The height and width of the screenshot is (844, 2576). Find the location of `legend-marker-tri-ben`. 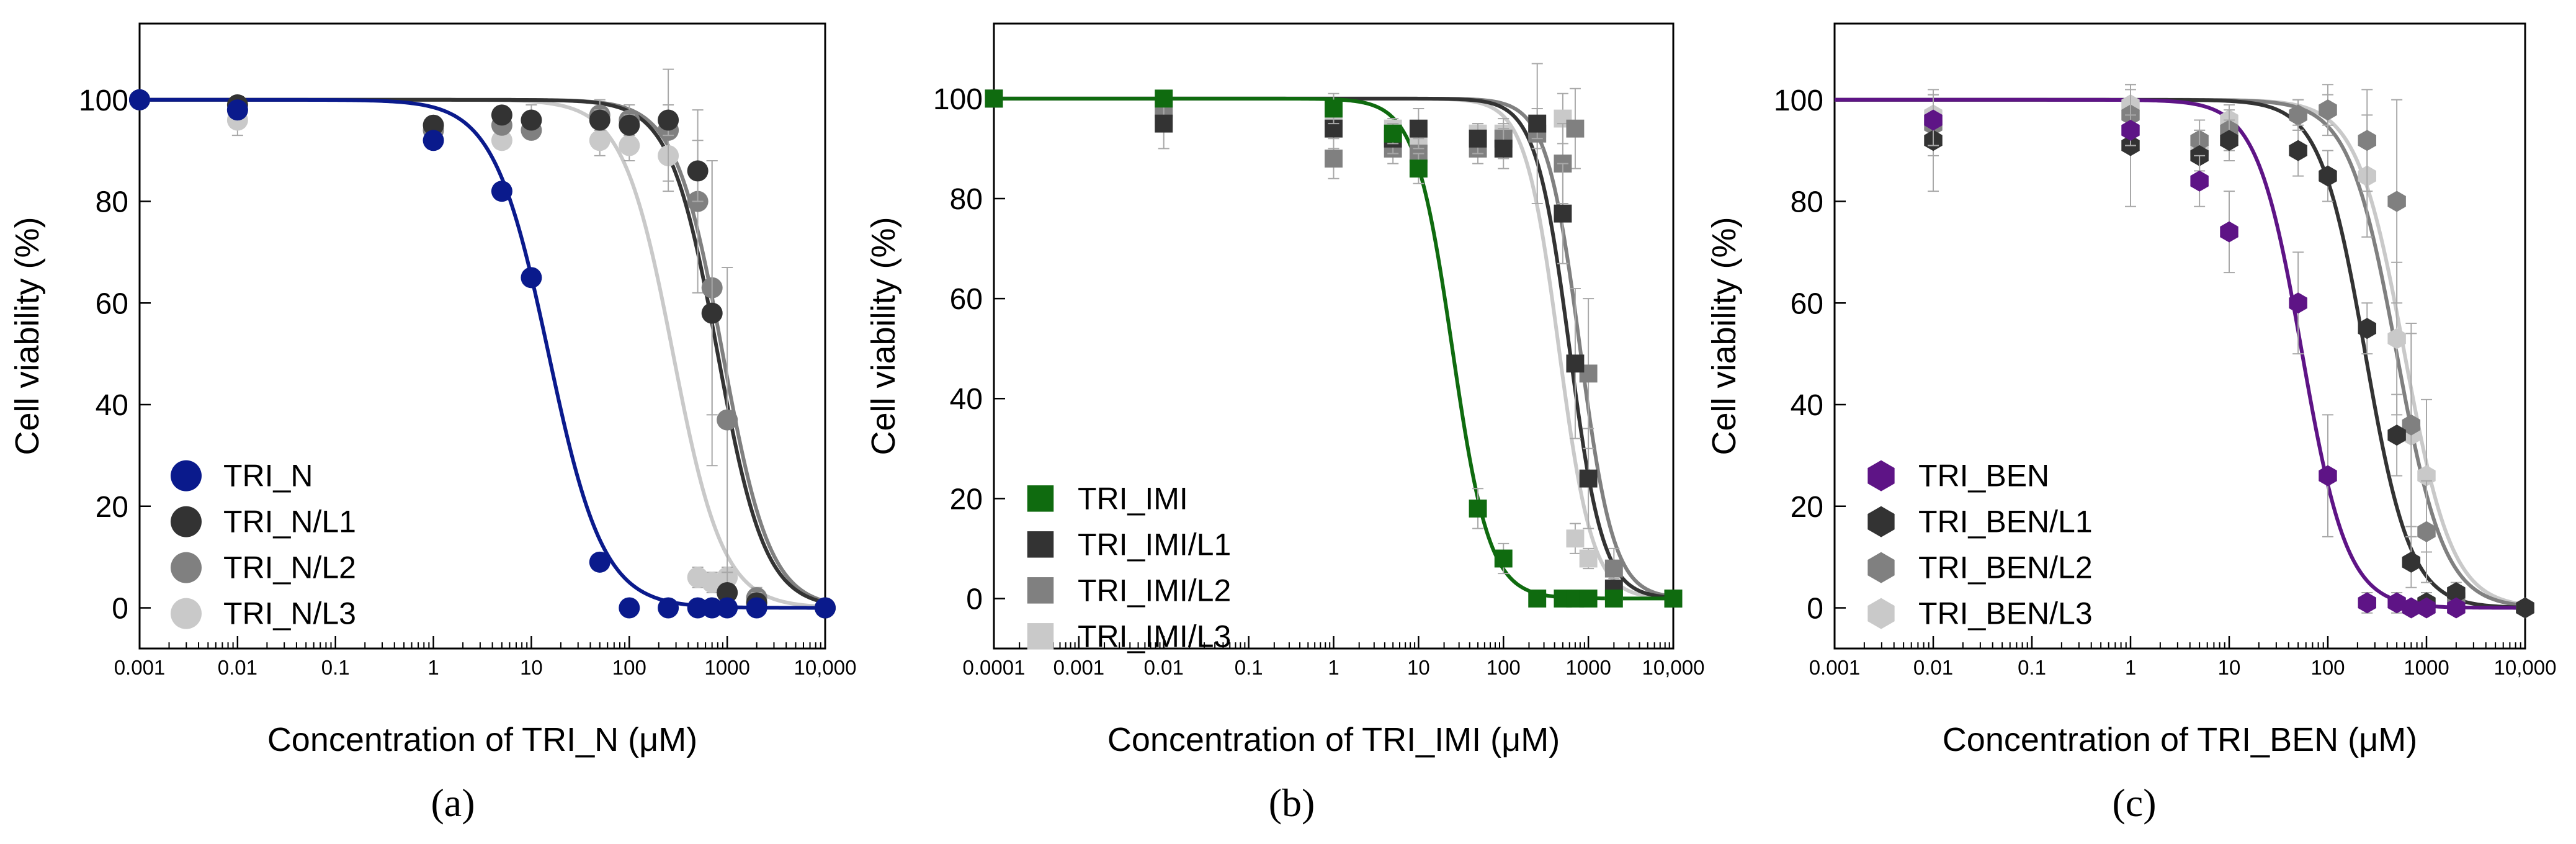

legend-marker-tri-ben is located at coordinates (1881, 476).